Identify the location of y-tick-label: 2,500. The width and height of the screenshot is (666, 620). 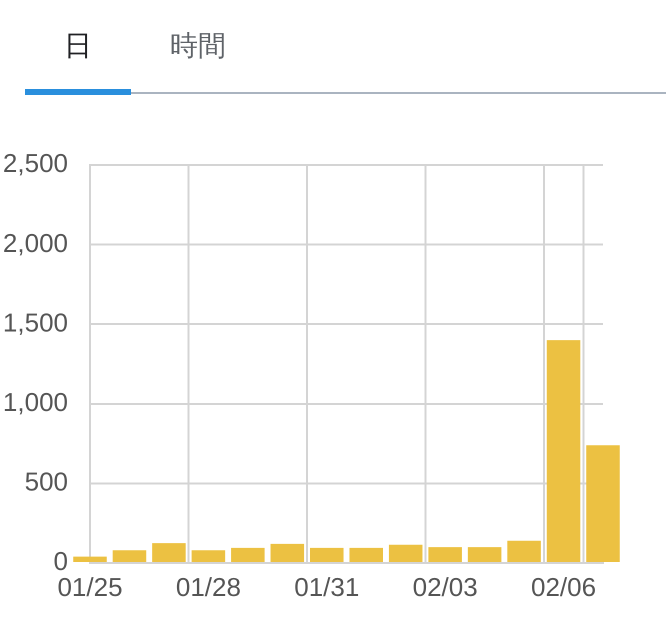
(35, 163).